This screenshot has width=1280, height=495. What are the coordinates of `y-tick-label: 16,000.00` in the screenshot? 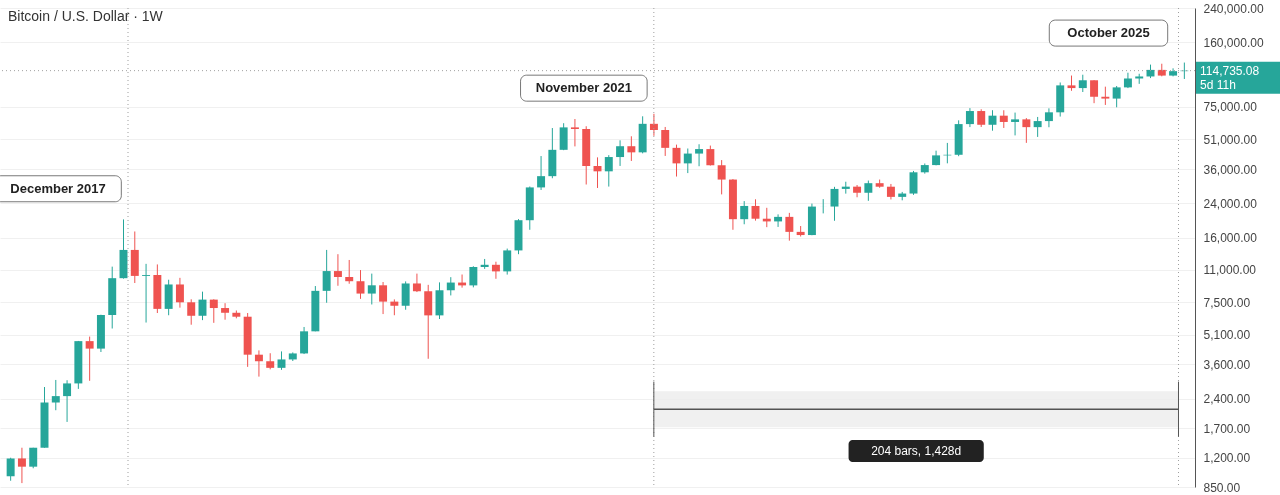 It's located at (1230, 238).